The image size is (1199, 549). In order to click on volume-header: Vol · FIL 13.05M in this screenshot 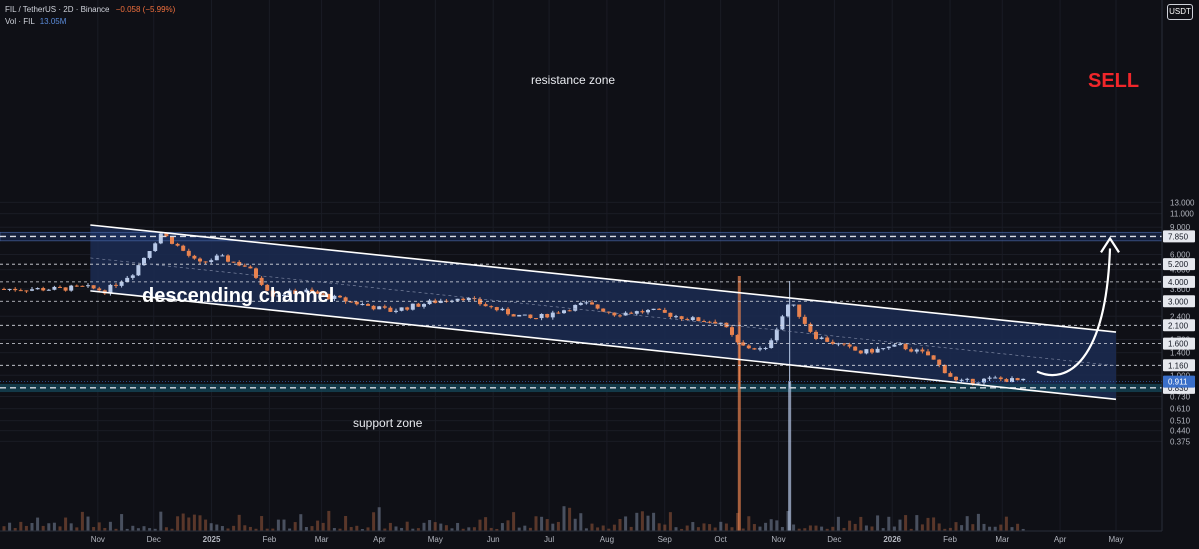, I will do `click(35, 21)`.